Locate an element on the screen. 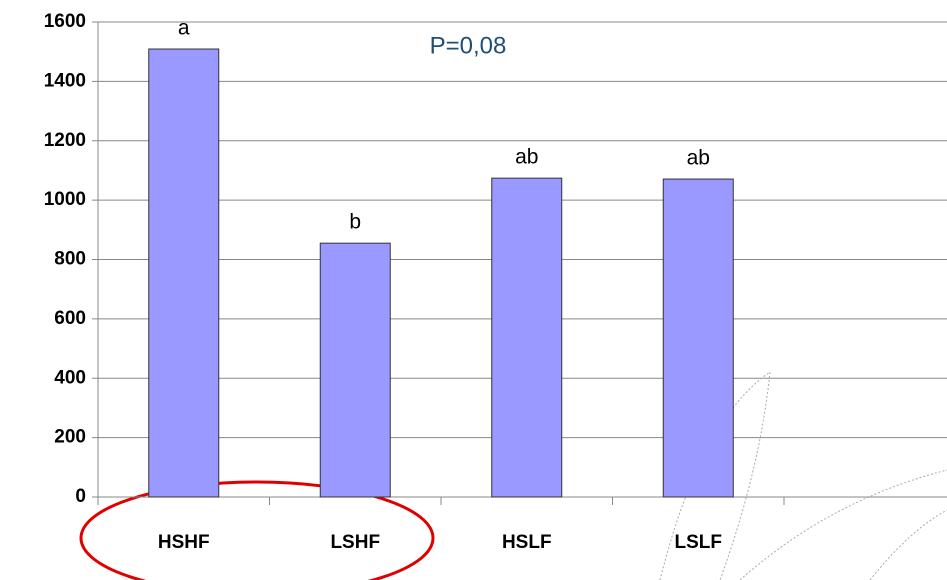  y-tick-label: 0 is located at coordinates (80, 496).